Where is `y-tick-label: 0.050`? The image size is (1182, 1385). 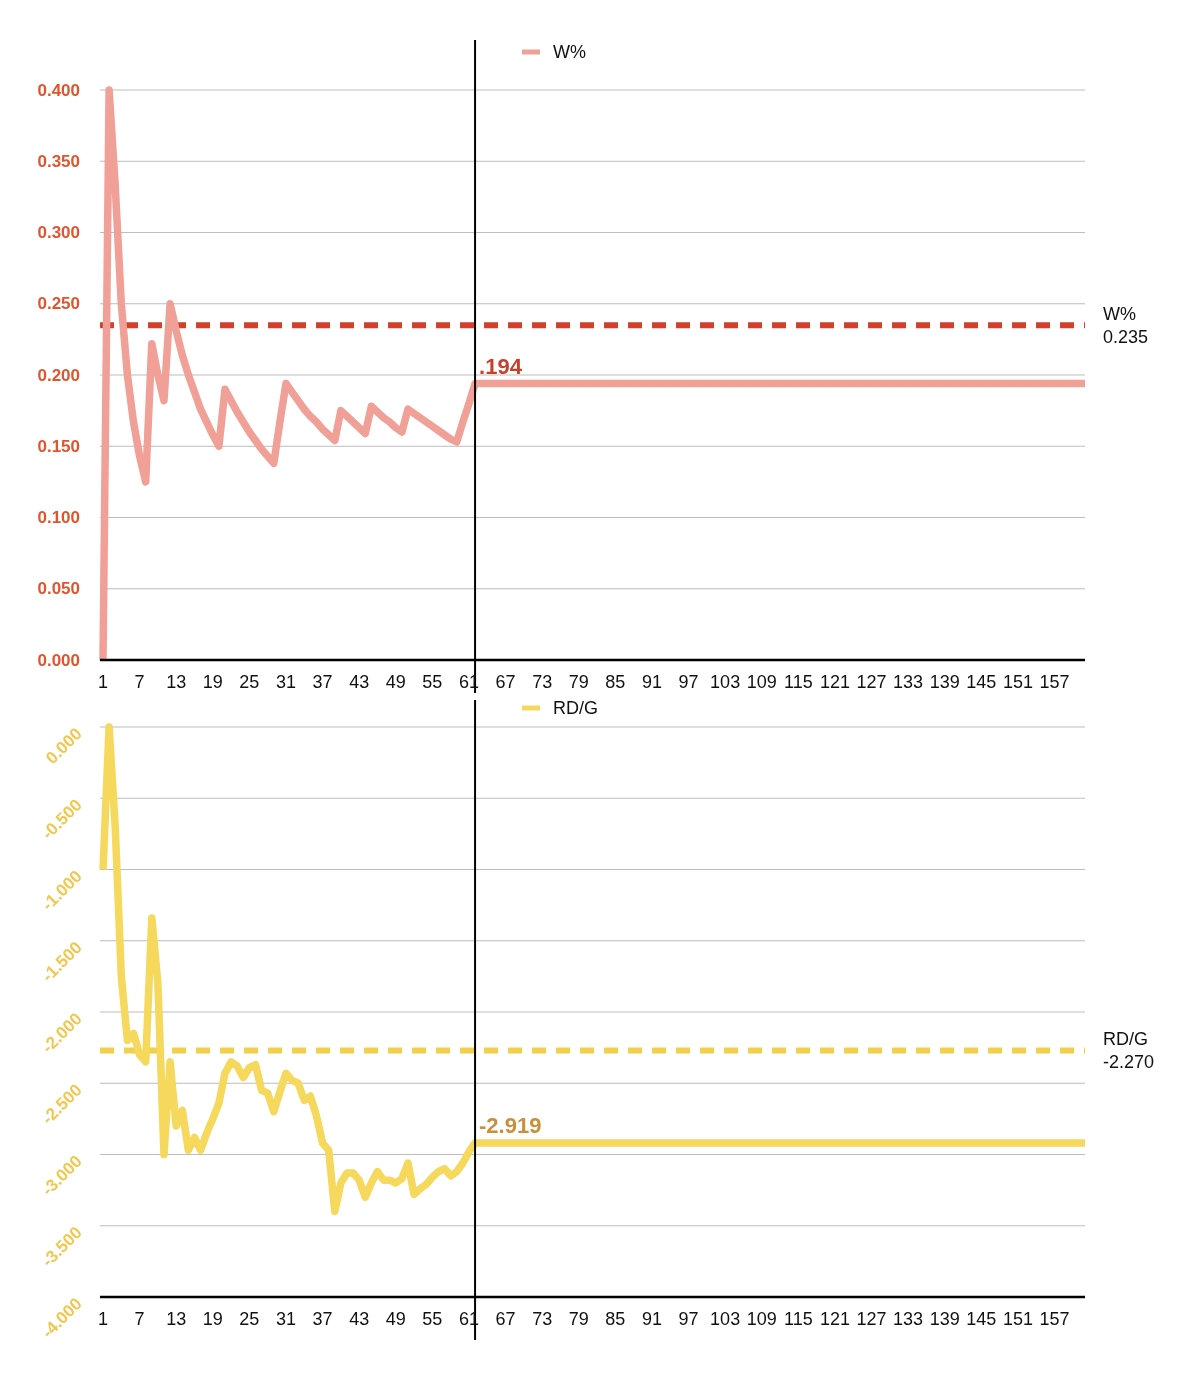
y-tick-label: 0.050 is located at coordinates (58, 589).